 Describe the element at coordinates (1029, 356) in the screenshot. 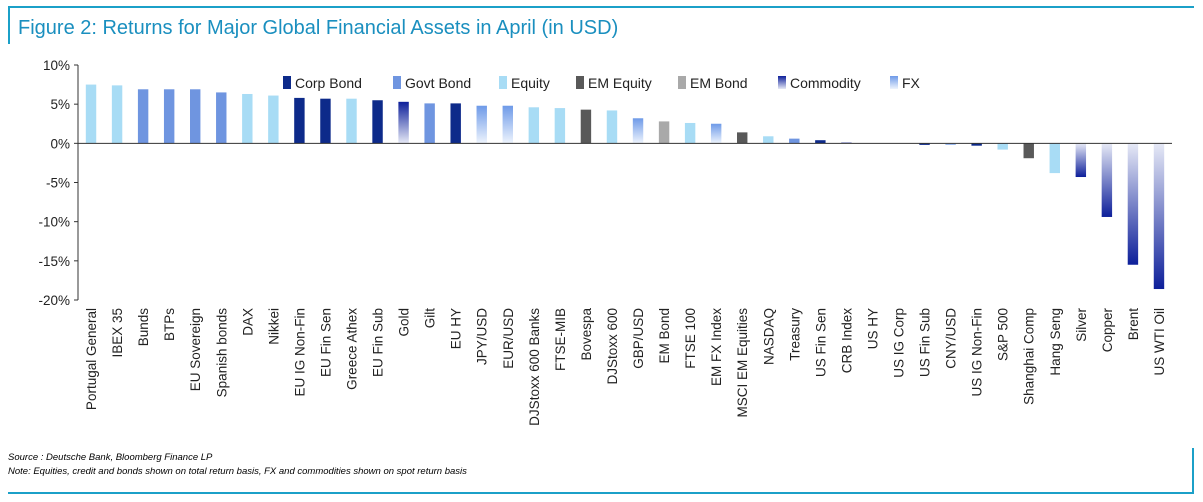

I see `x-tick-label: Shanghai Comp` at that location.